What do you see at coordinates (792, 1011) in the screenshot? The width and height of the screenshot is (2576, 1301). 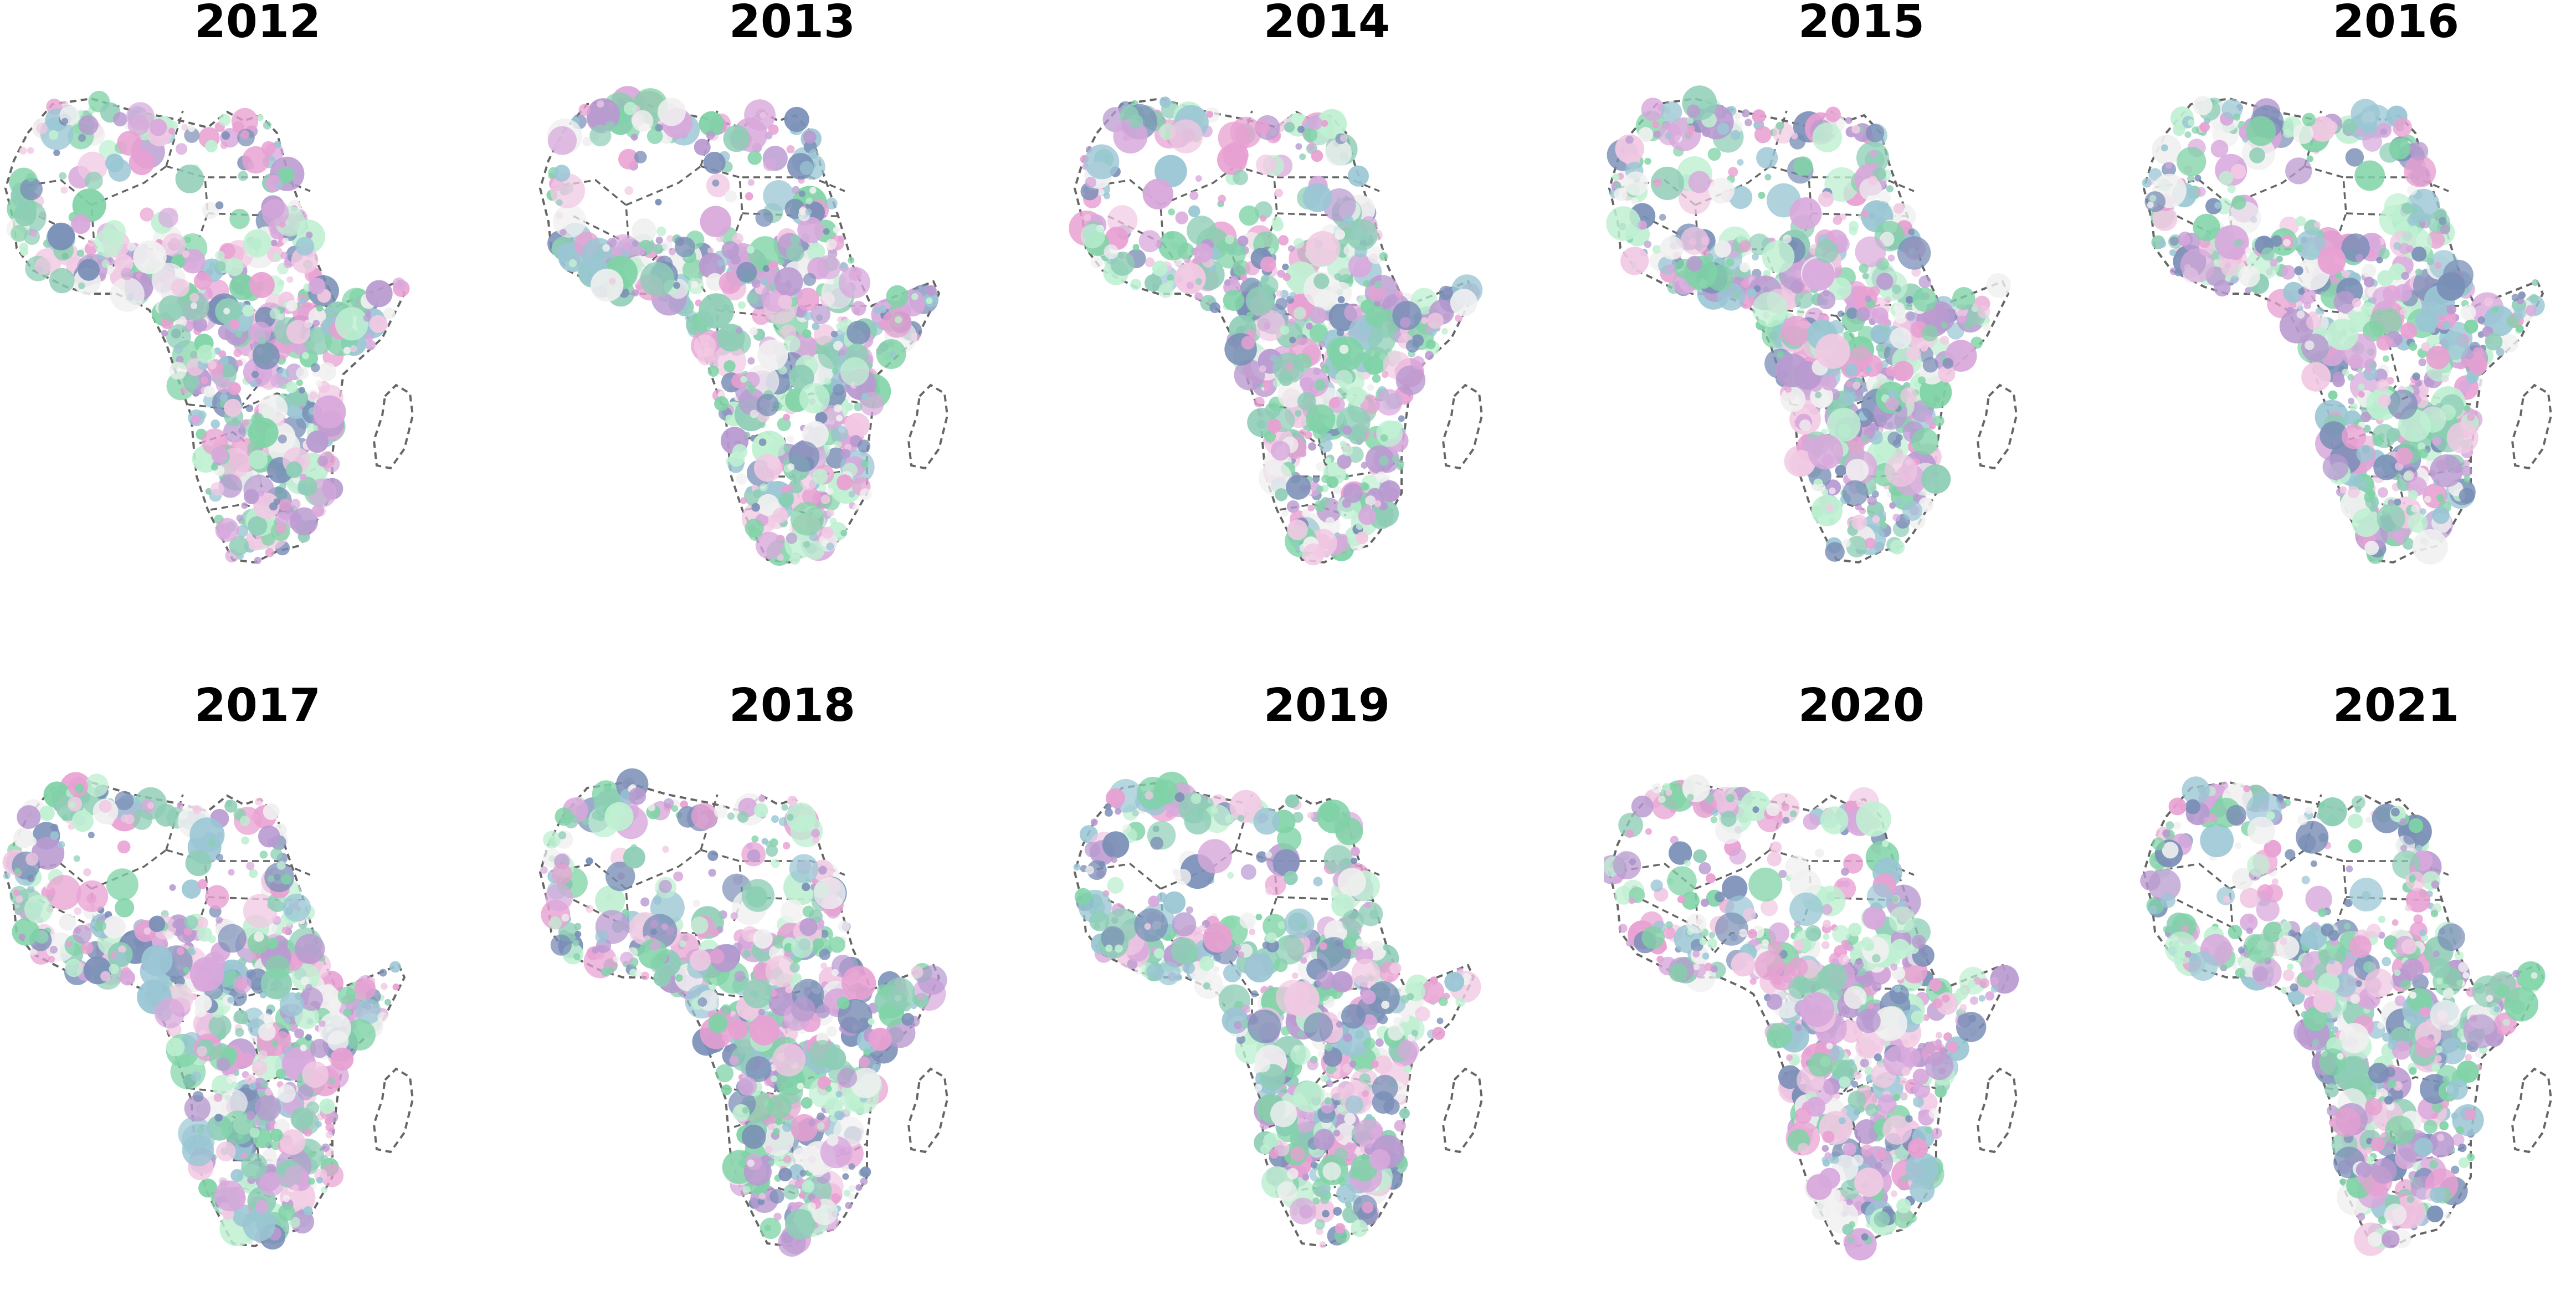 I see `africa-map` at bounding box center [792, 1011].